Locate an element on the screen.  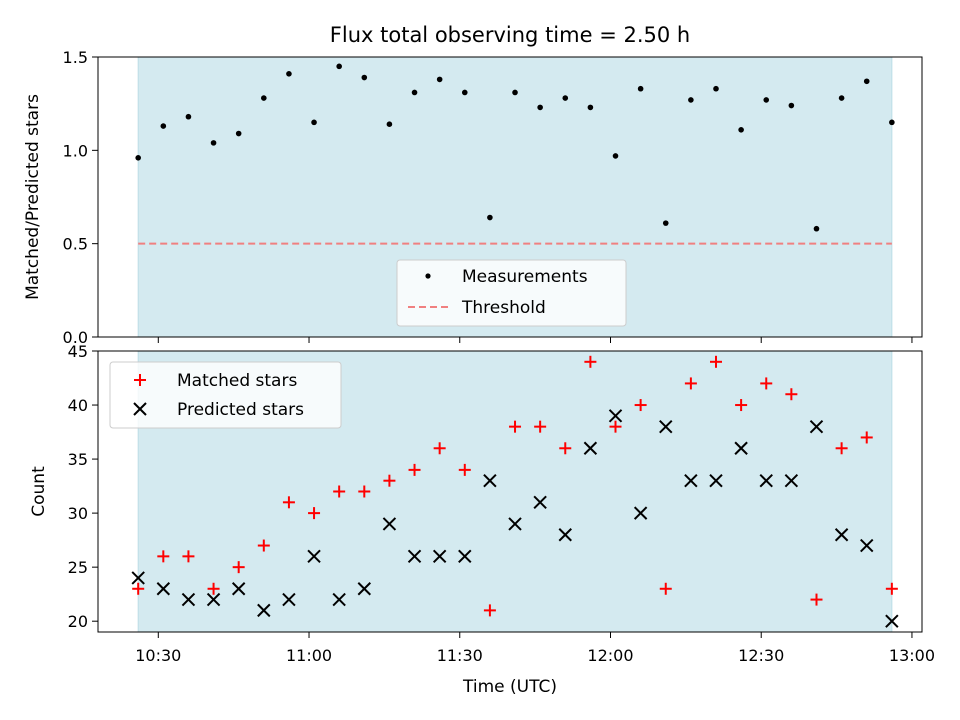
legend-measurements-marker is located at coordinates (428, 276).